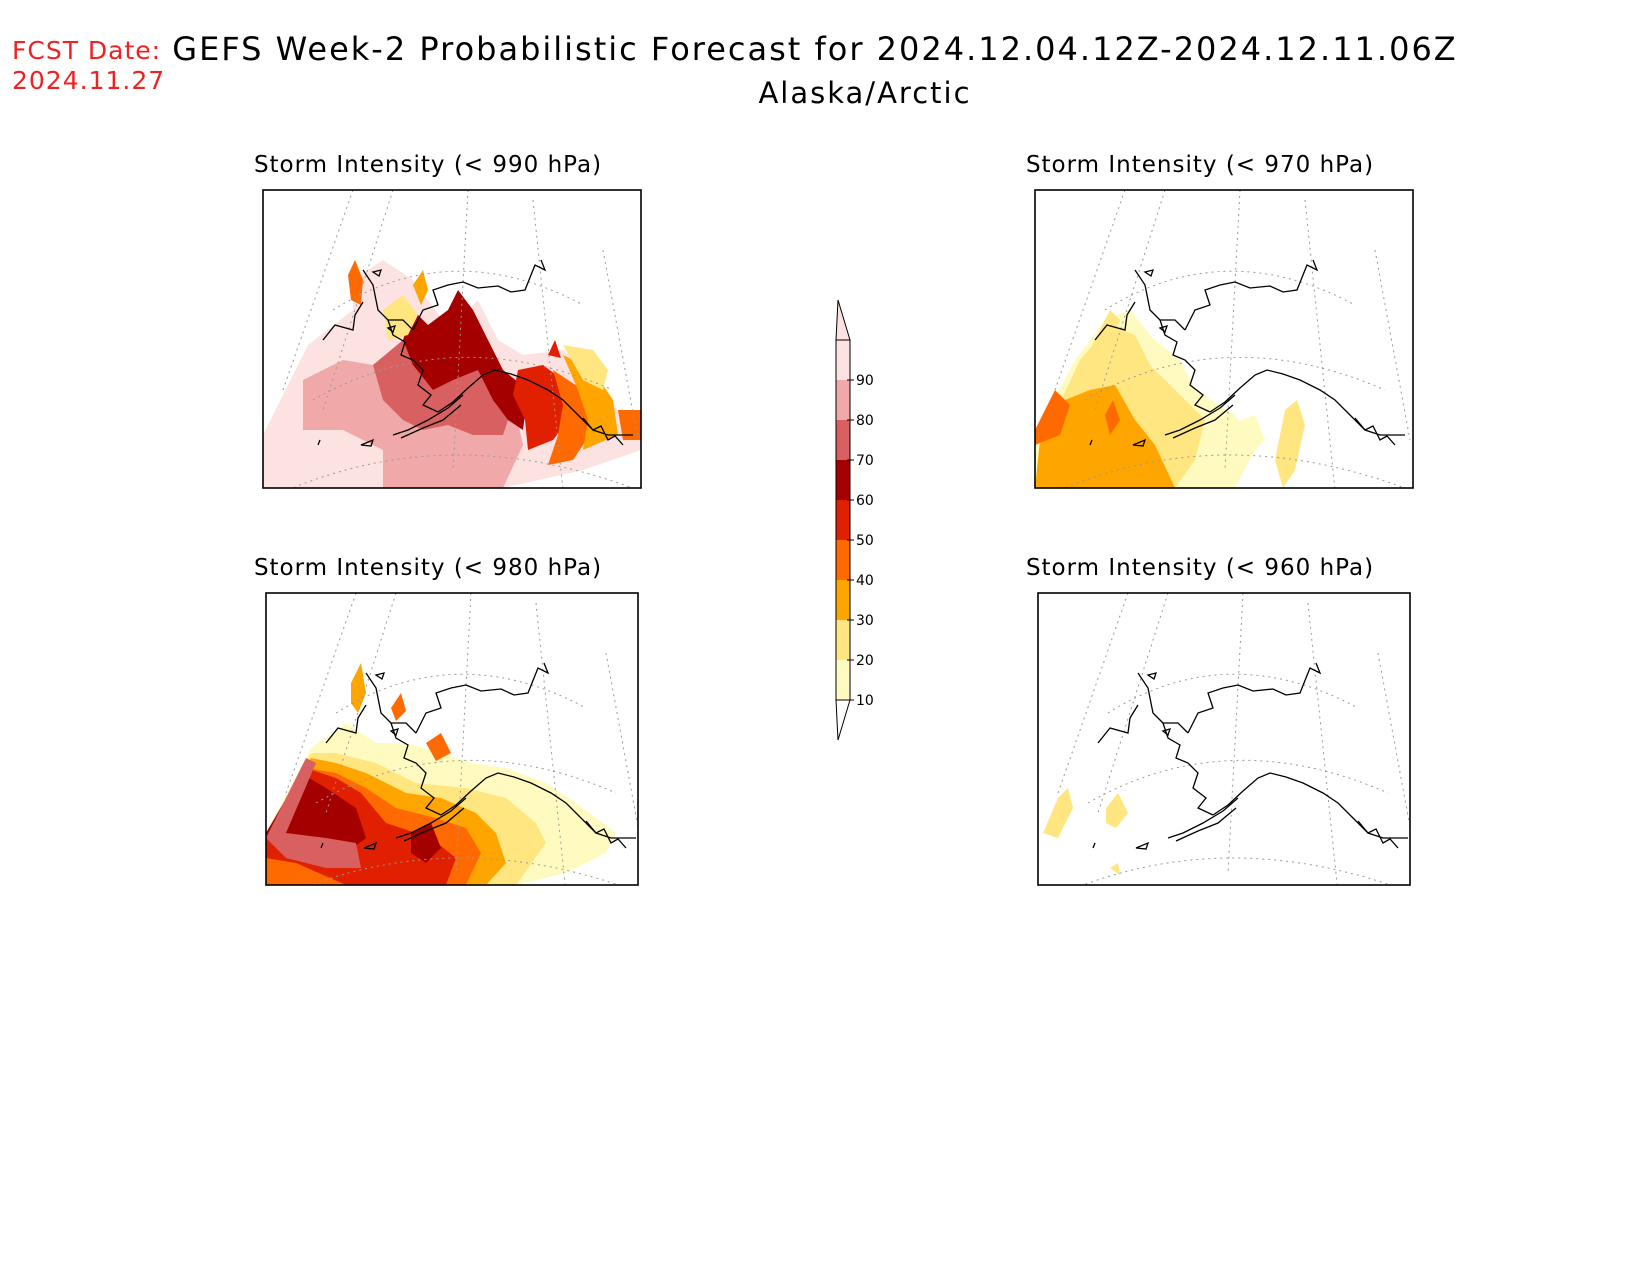 This screenshot has width=1650, height=1275. I want to click on forecast-date-label: FCST Date:, so click(87, 50).